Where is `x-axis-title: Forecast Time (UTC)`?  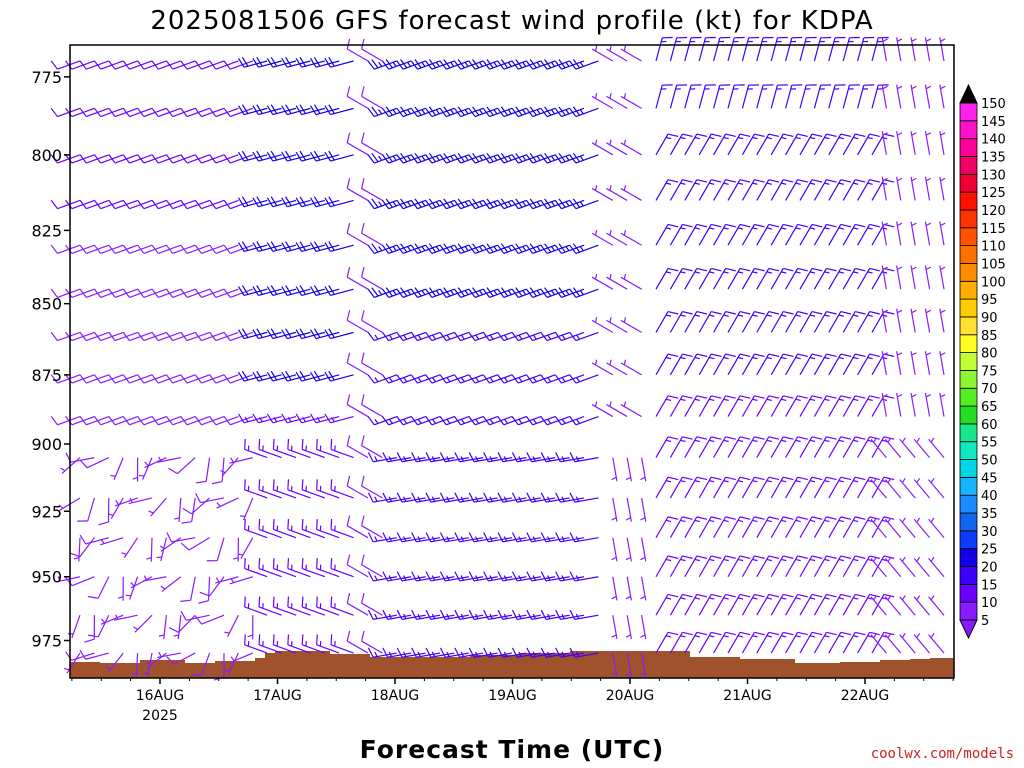 x-axis-title: Forecast Time (UTC) is located at coordinates (512, 749).